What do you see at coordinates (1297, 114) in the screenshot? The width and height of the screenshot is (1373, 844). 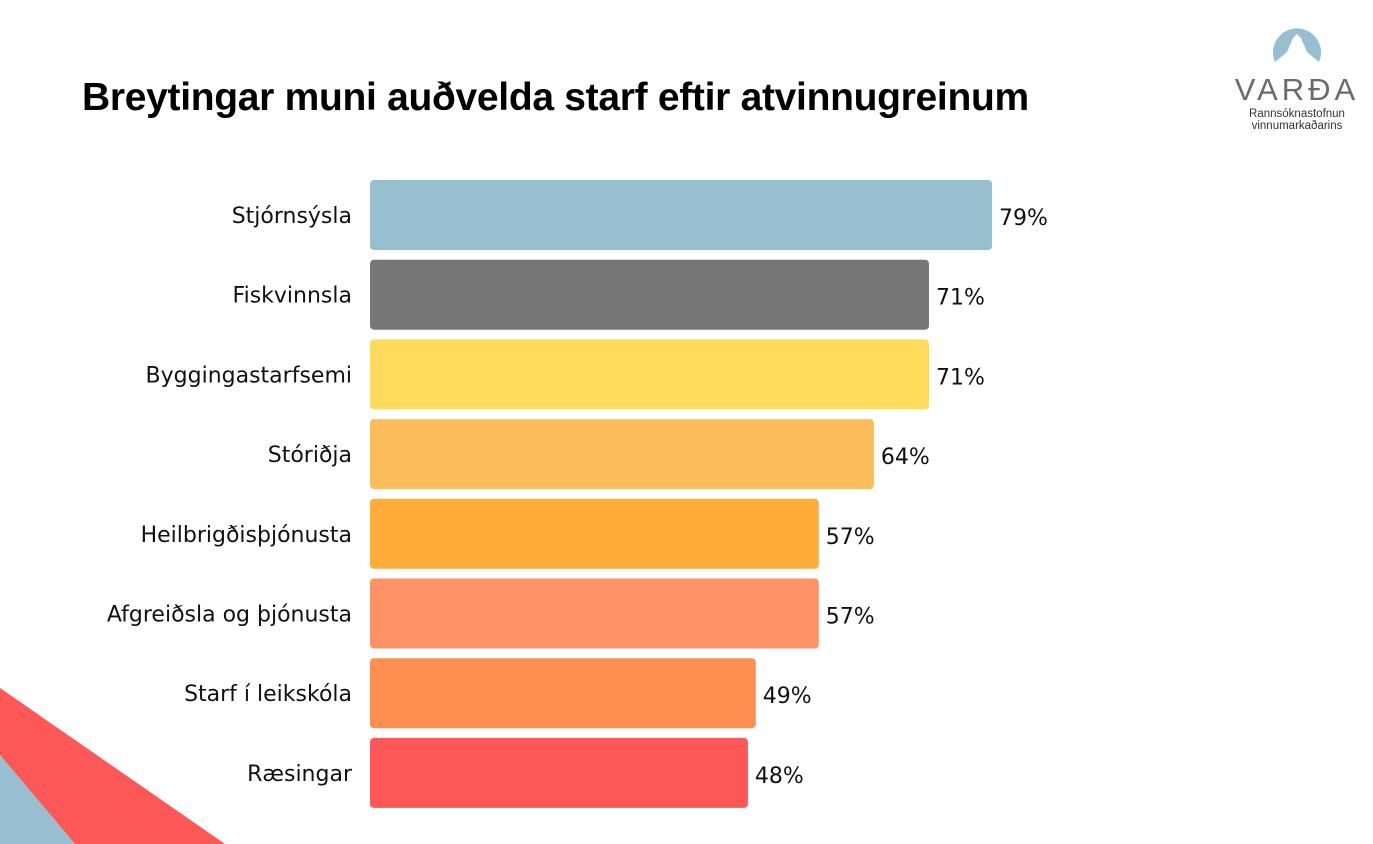 I see `logo-subtitle-1: Rannsóknastofnun` at bounding box center [1297, 114].